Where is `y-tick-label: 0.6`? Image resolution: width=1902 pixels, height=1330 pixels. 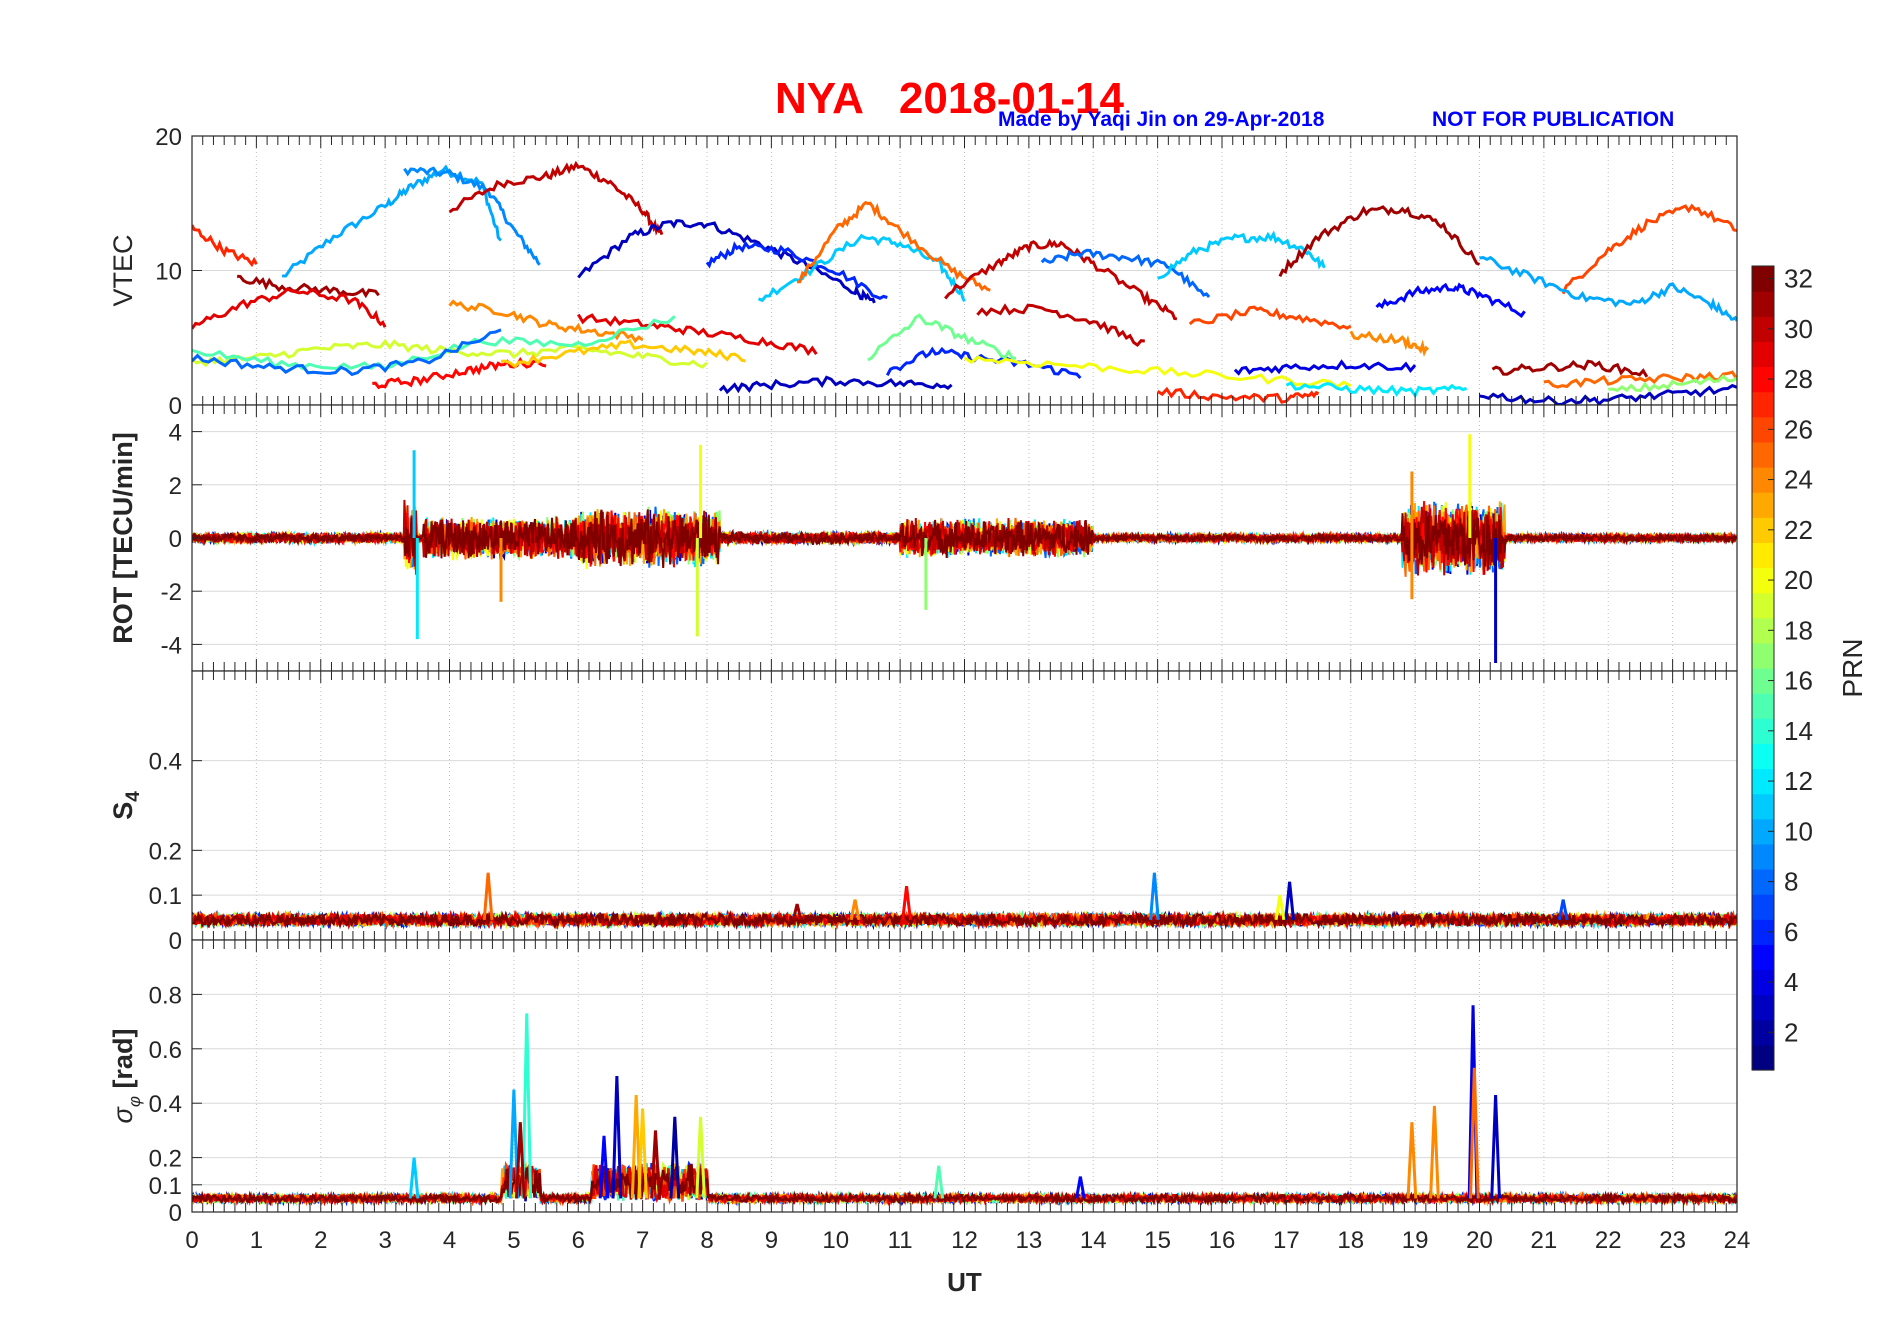
y-tick-label: 0.6 is located at coordinates (165, 1050).